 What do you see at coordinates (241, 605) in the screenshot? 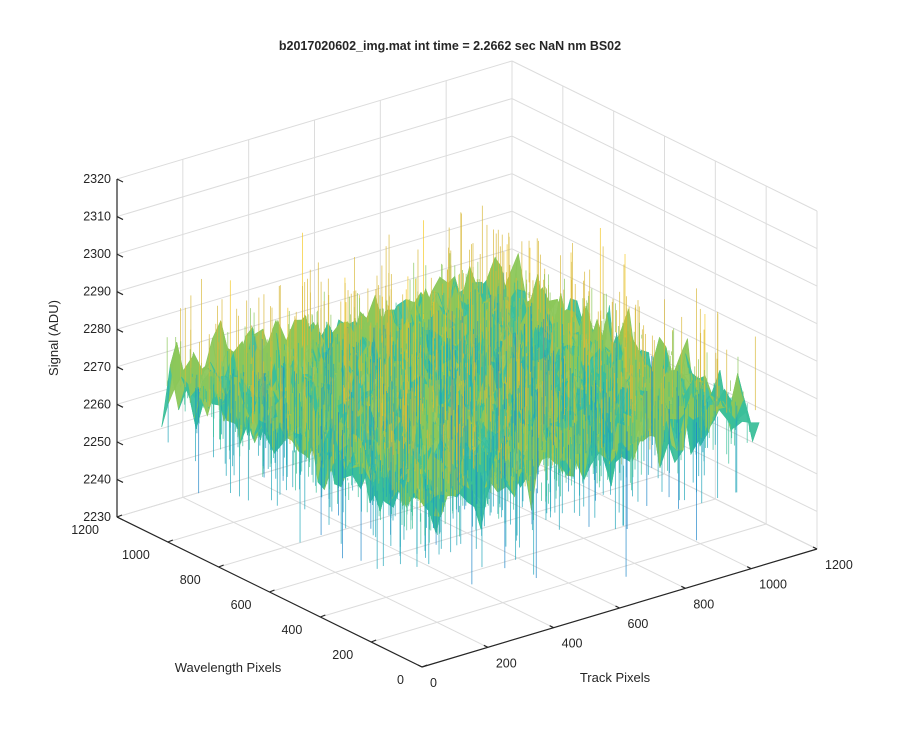
I see `y-tick-label: 600` at bounding box center [241, 605].